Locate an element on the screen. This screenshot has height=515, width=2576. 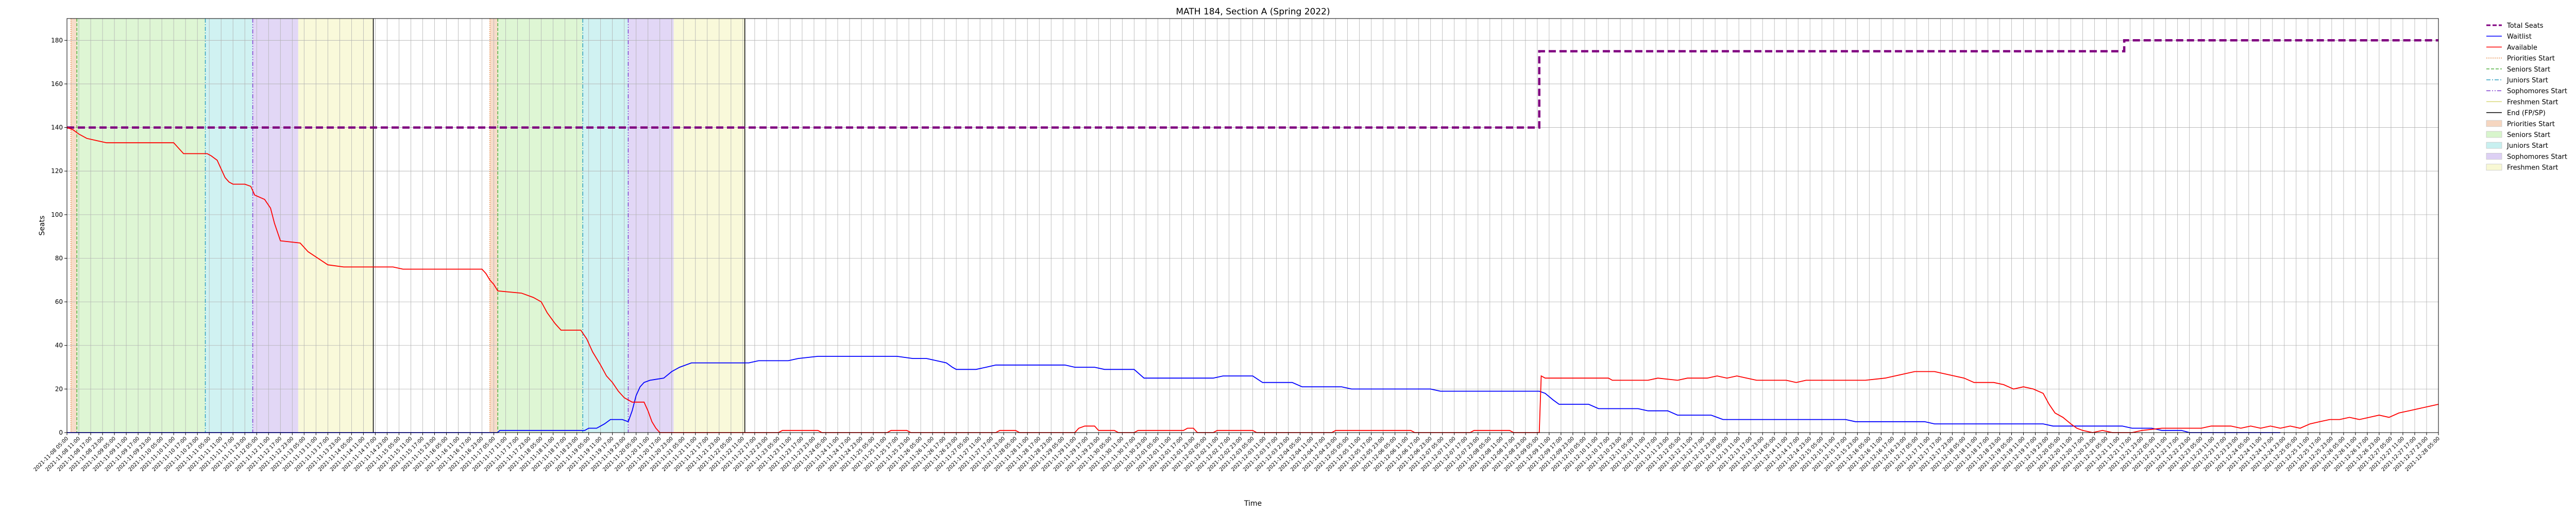
legend-label-waitlist: Waitlist is located at coordinates (2519, 37).